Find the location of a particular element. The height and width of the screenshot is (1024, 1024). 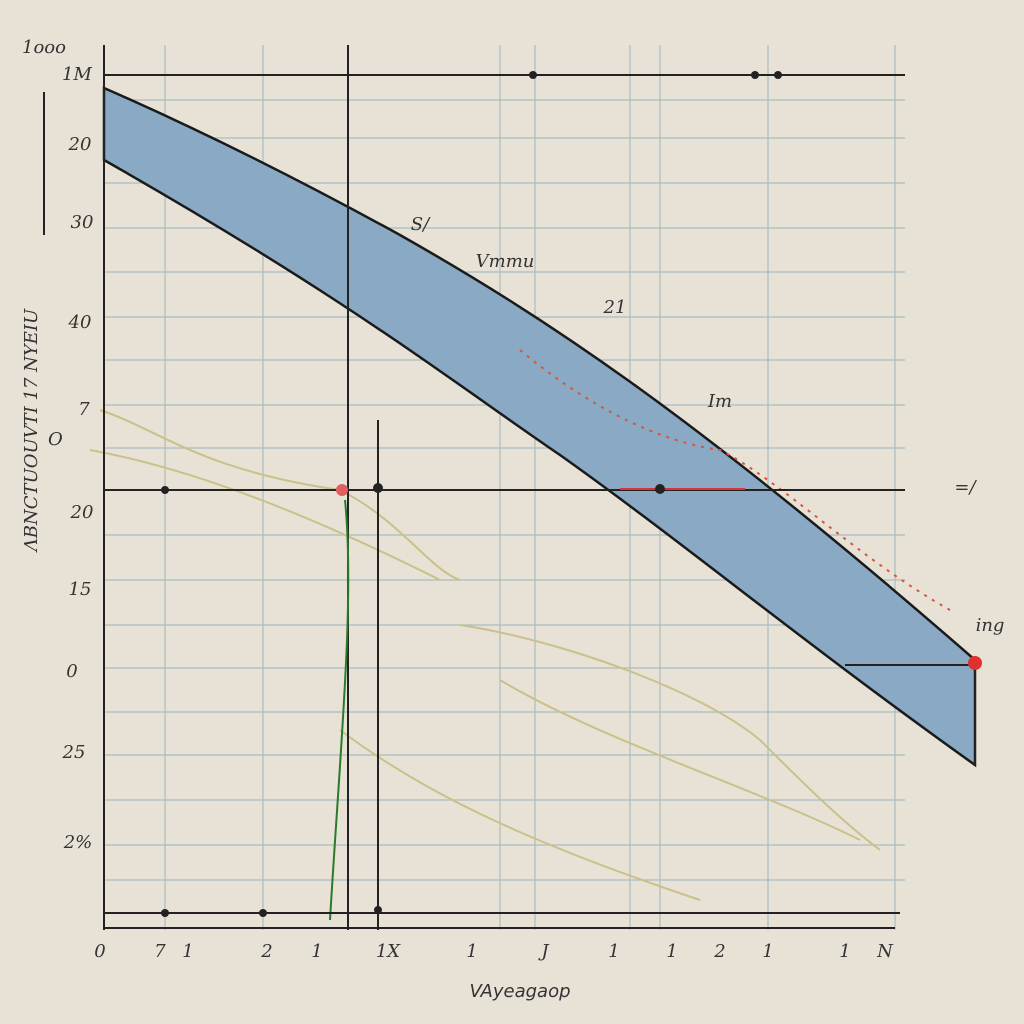

y-tick-label: 30 is located at coordinates (82, 222).